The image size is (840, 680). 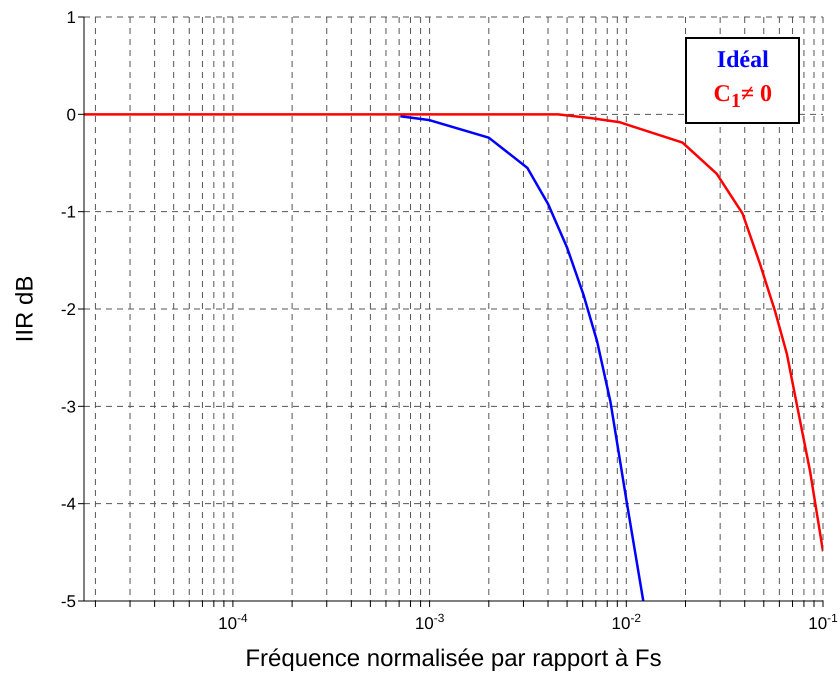 I want to click on y-tick-label: 1, so click(x=71, y=18).